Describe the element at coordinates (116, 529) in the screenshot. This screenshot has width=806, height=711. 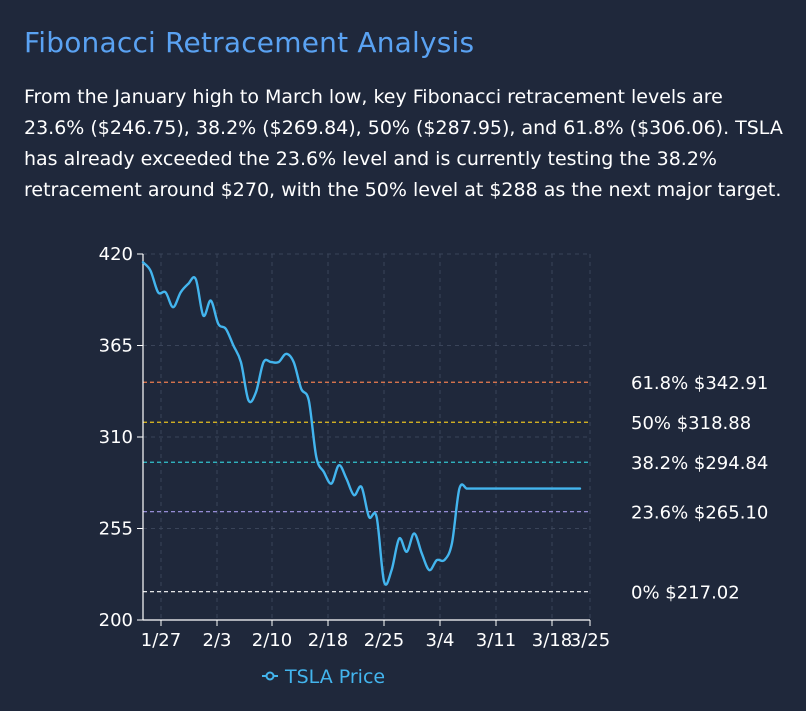
I see `y-tick-label: 255` at that location.